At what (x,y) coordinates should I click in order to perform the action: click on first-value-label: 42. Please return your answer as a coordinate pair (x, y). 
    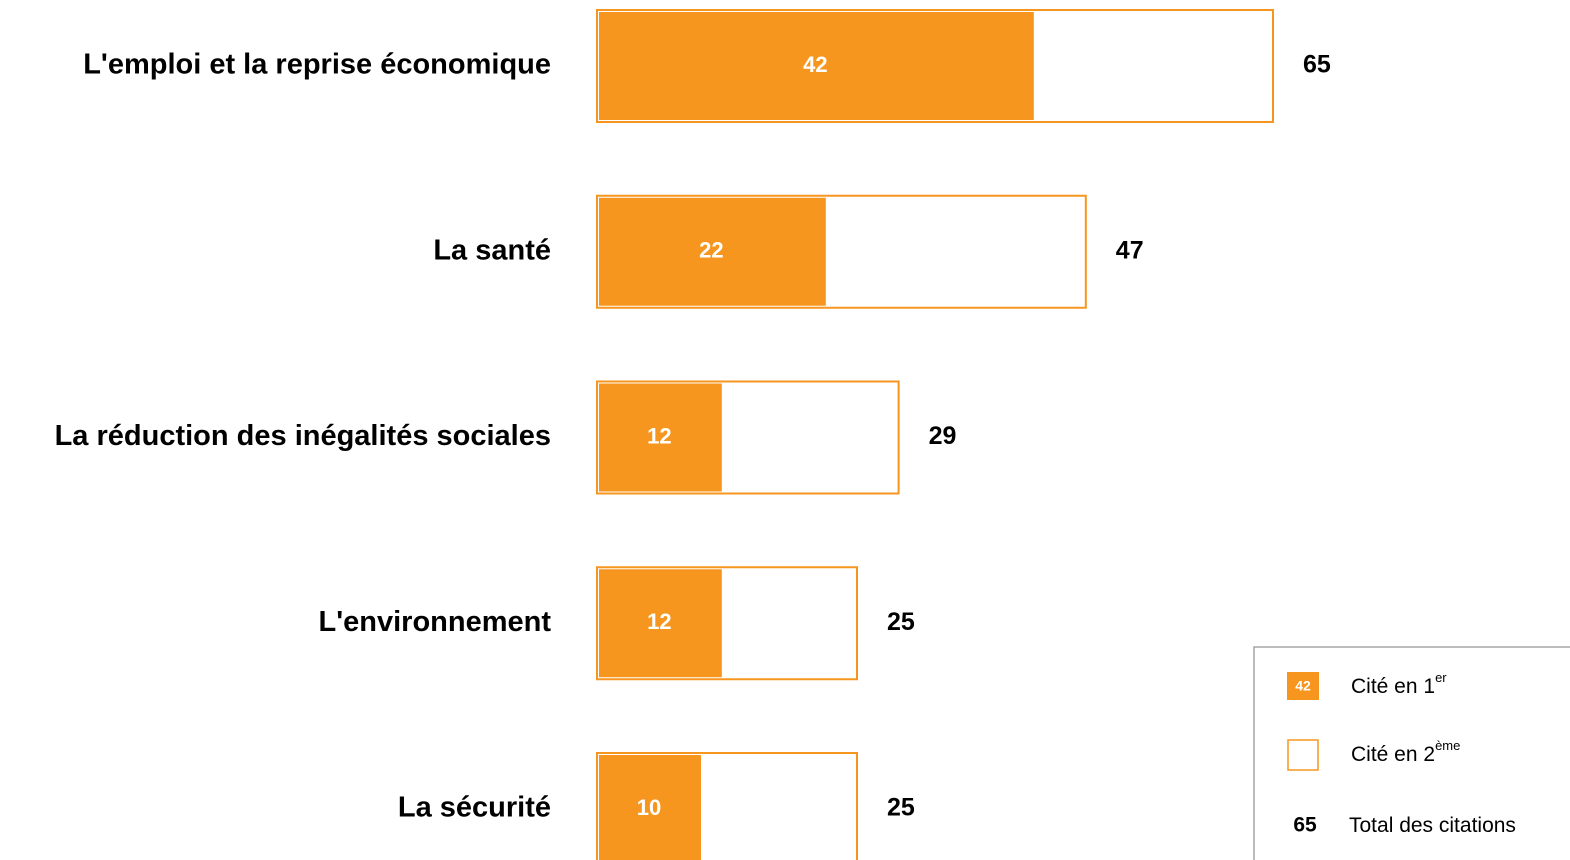
    Looking at the image, I should click on (815, 64).